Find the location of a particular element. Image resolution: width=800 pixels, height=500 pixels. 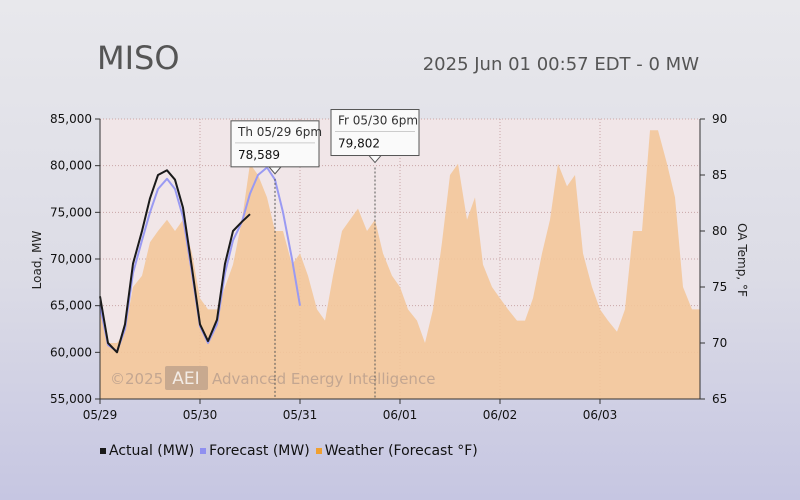

y-tick-label-4: 75,000 is located at coordinates (71, 212).